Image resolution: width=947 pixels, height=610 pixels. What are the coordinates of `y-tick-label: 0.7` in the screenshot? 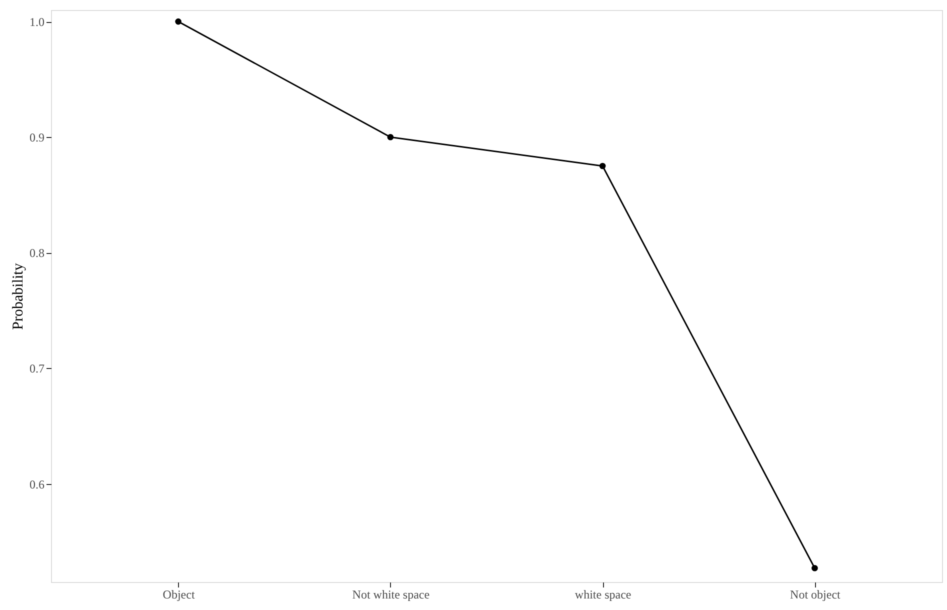 It's located at (37, 369).